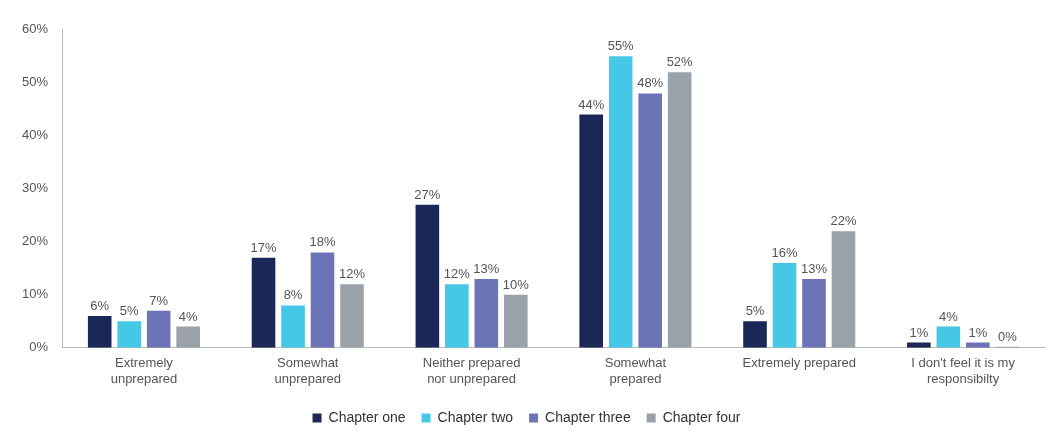 Image resolution: width=1063 pixels, height=443 pixels. What do you see at coordinates (475, 416) in the screenshot?
I see `legend-label: Chapter two` at bounding box center [475, 416].